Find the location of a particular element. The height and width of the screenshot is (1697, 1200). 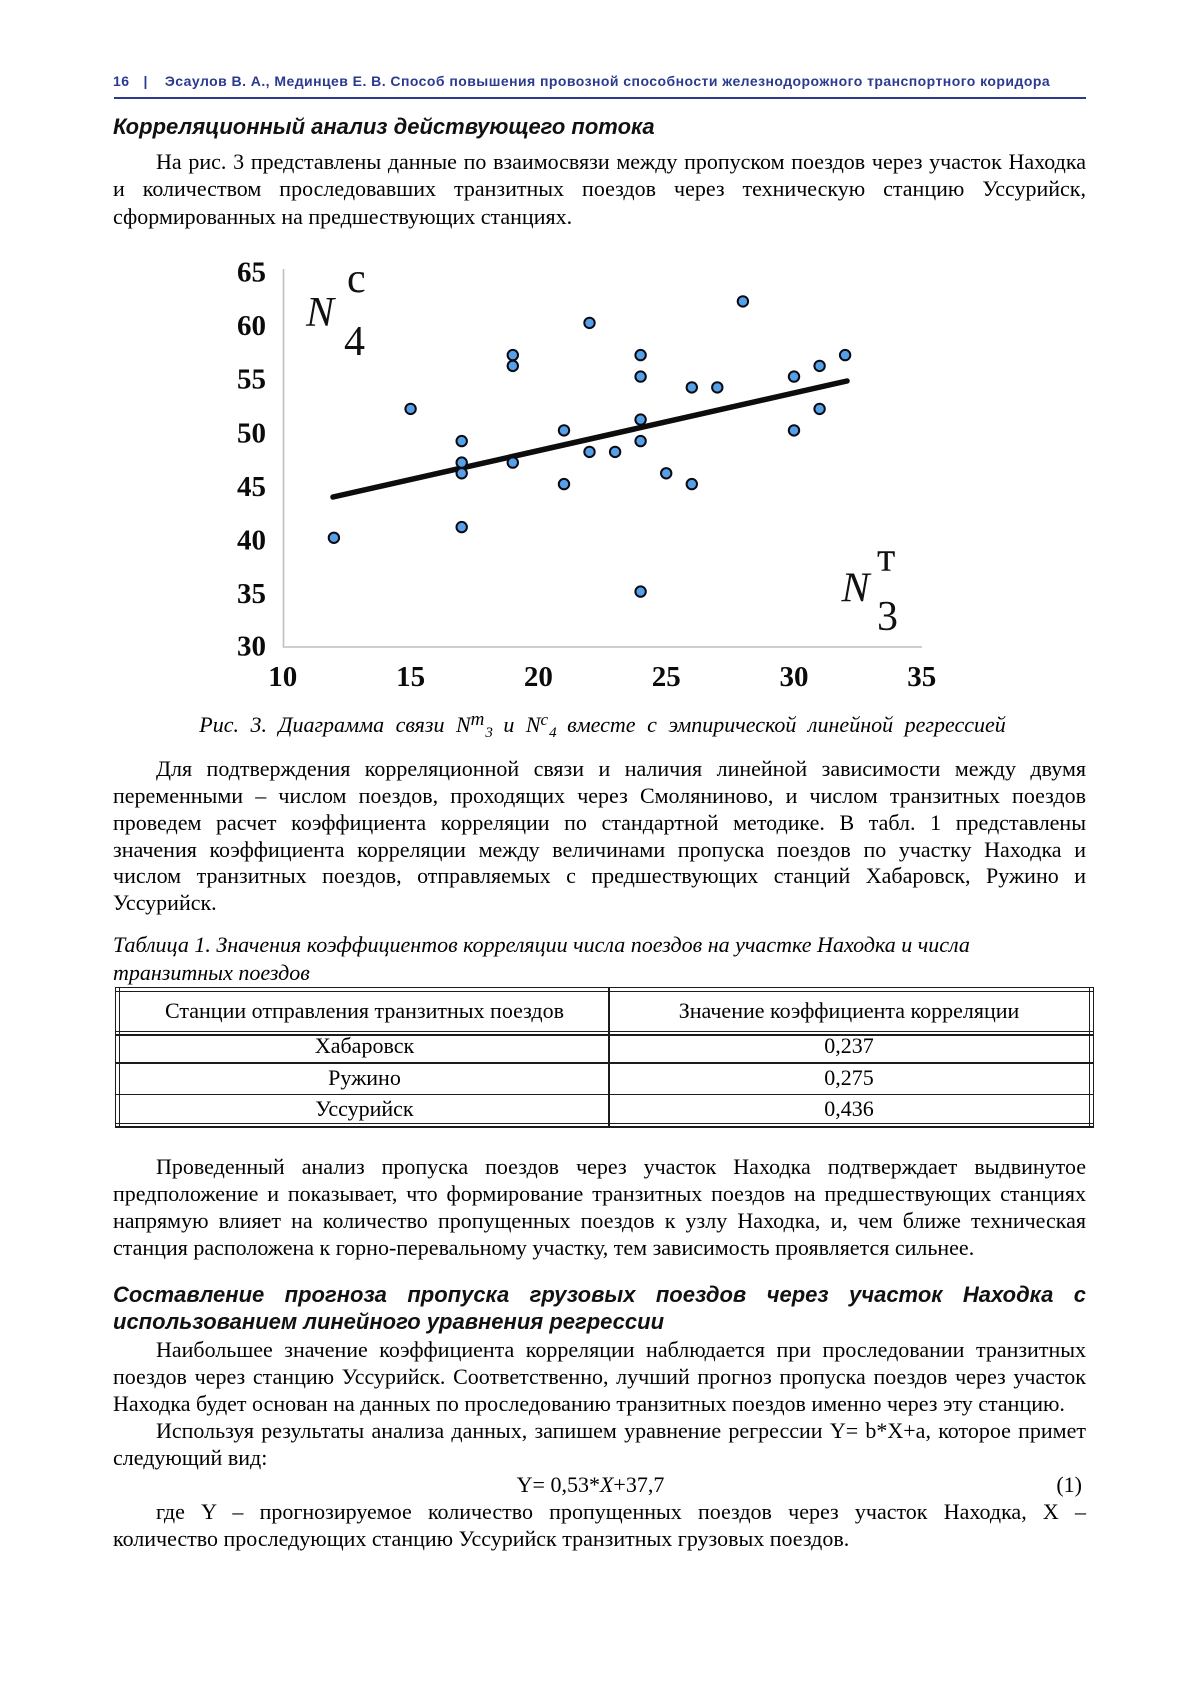

svg-text: c is located at coordinates (356, 279).